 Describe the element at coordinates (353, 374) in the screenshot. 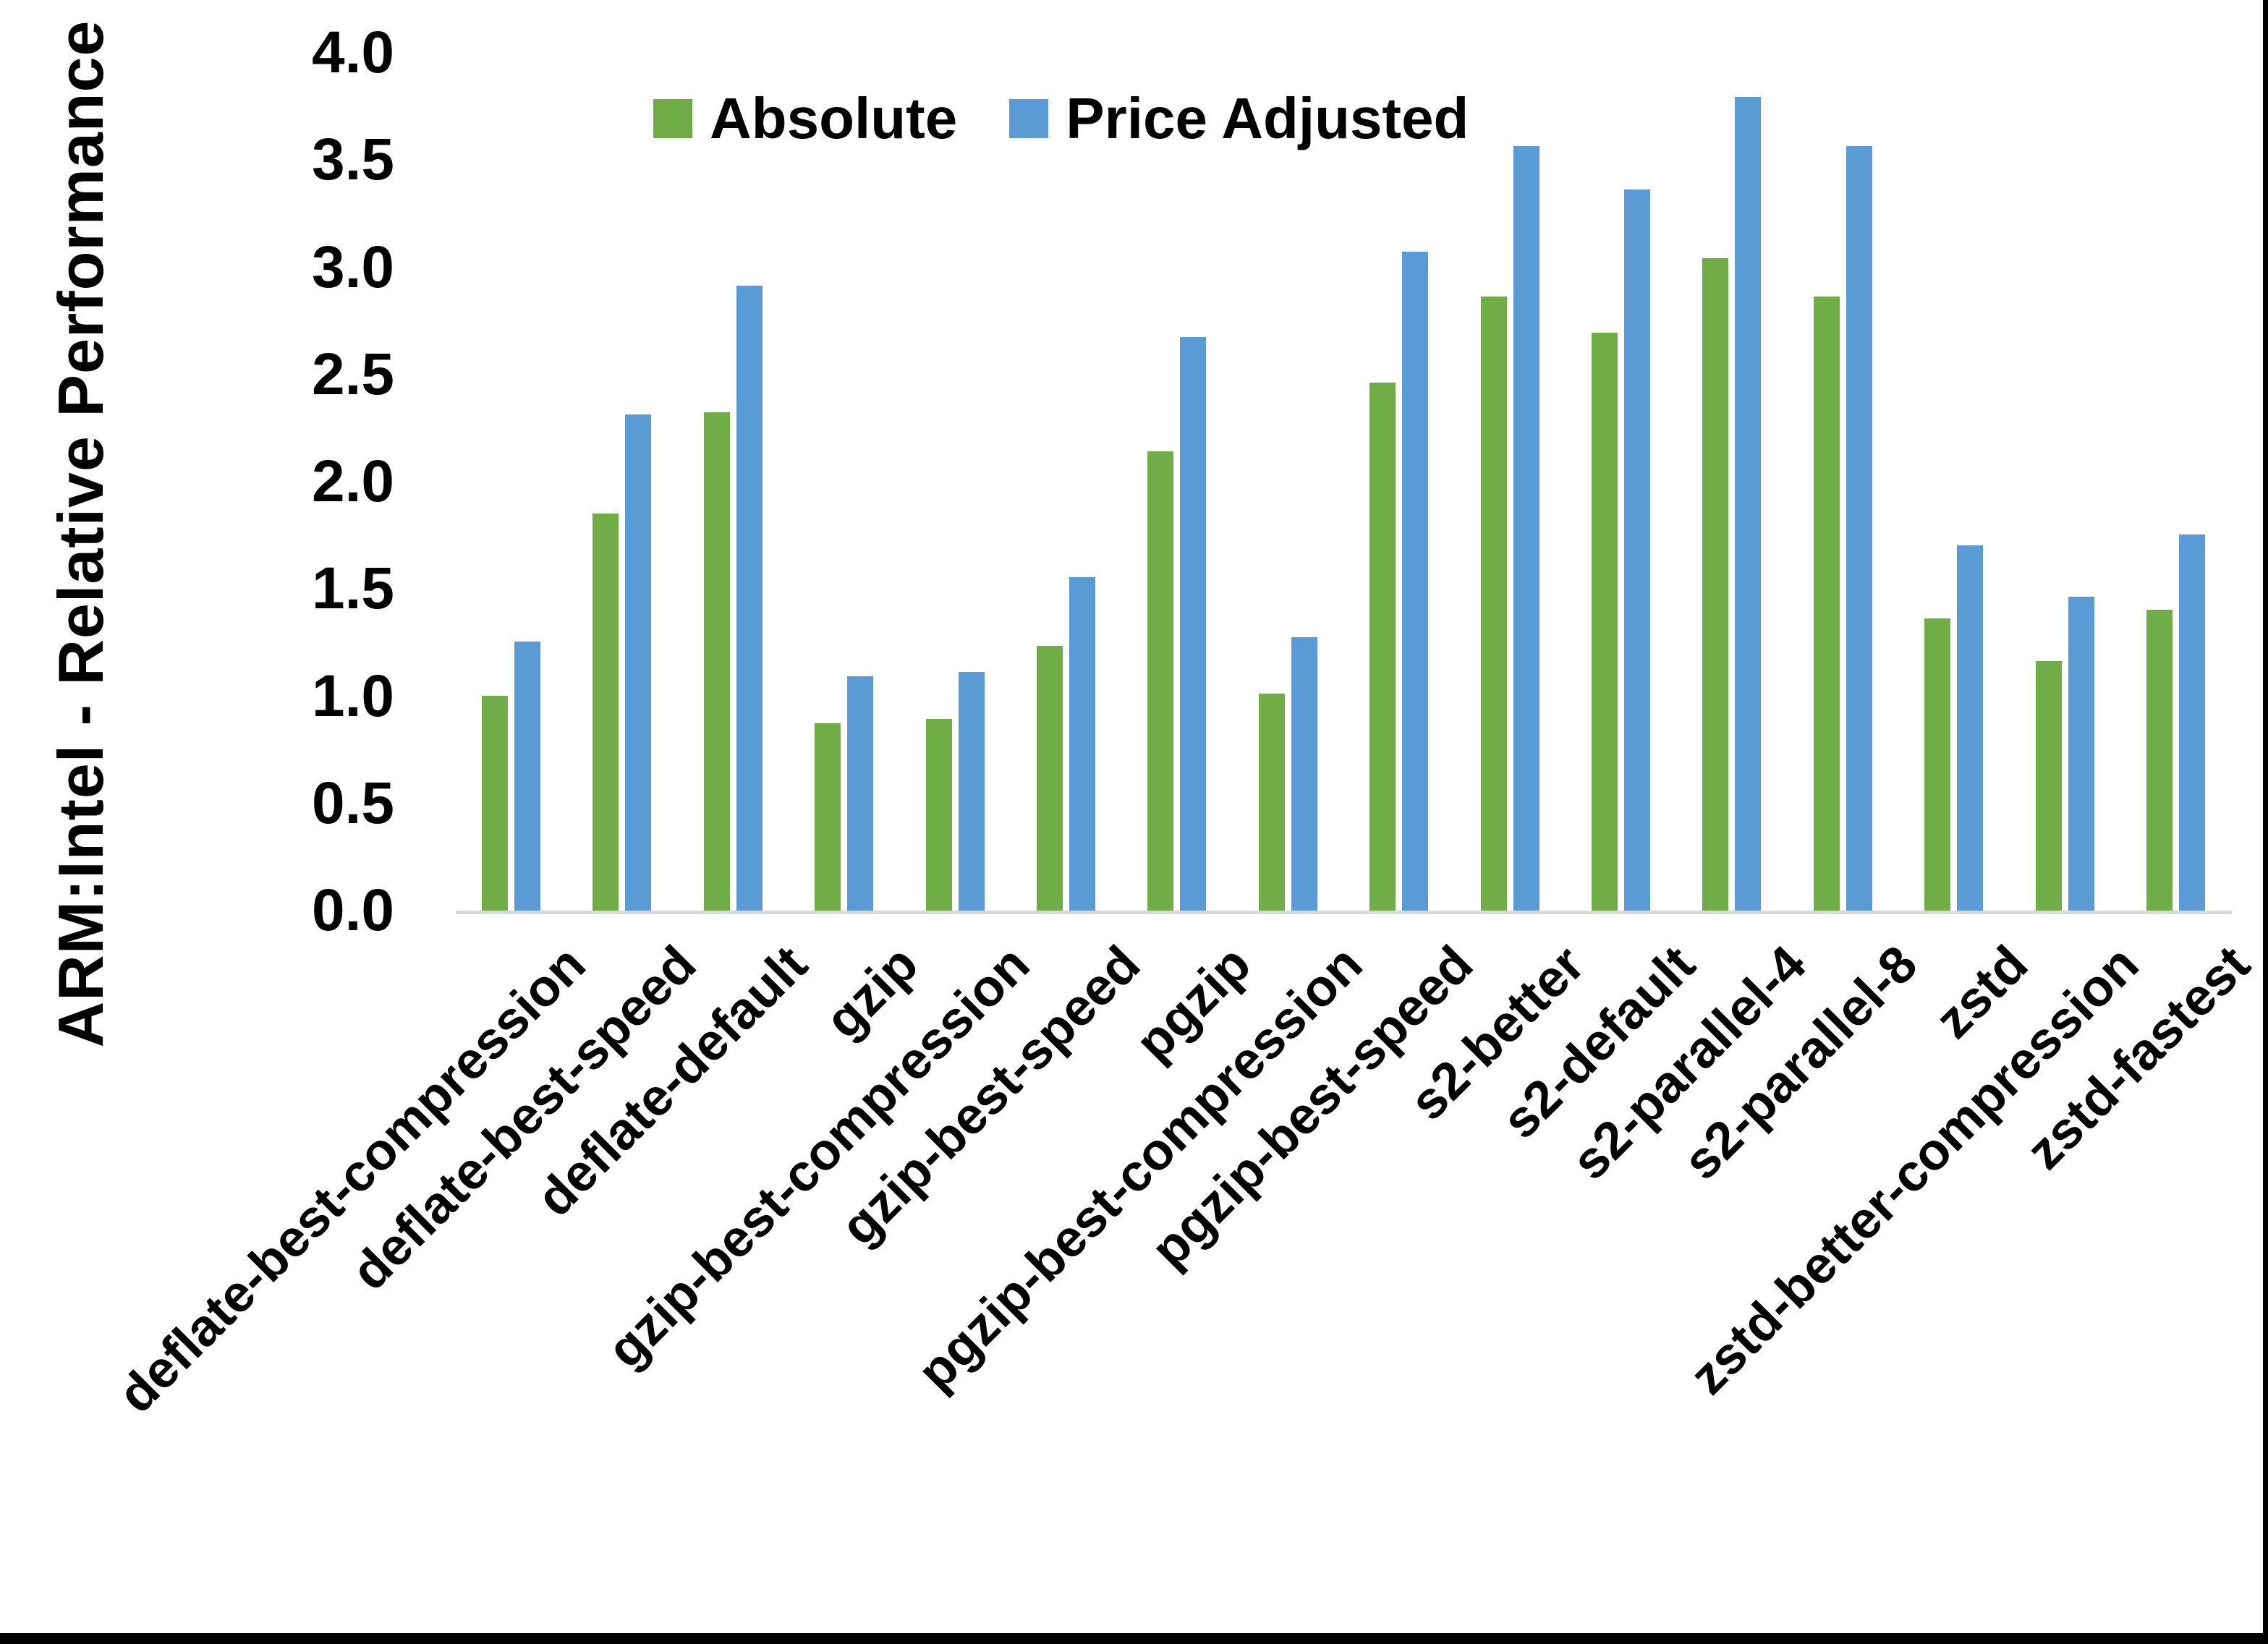

I see `y-tick-label: 2.5` at that location.